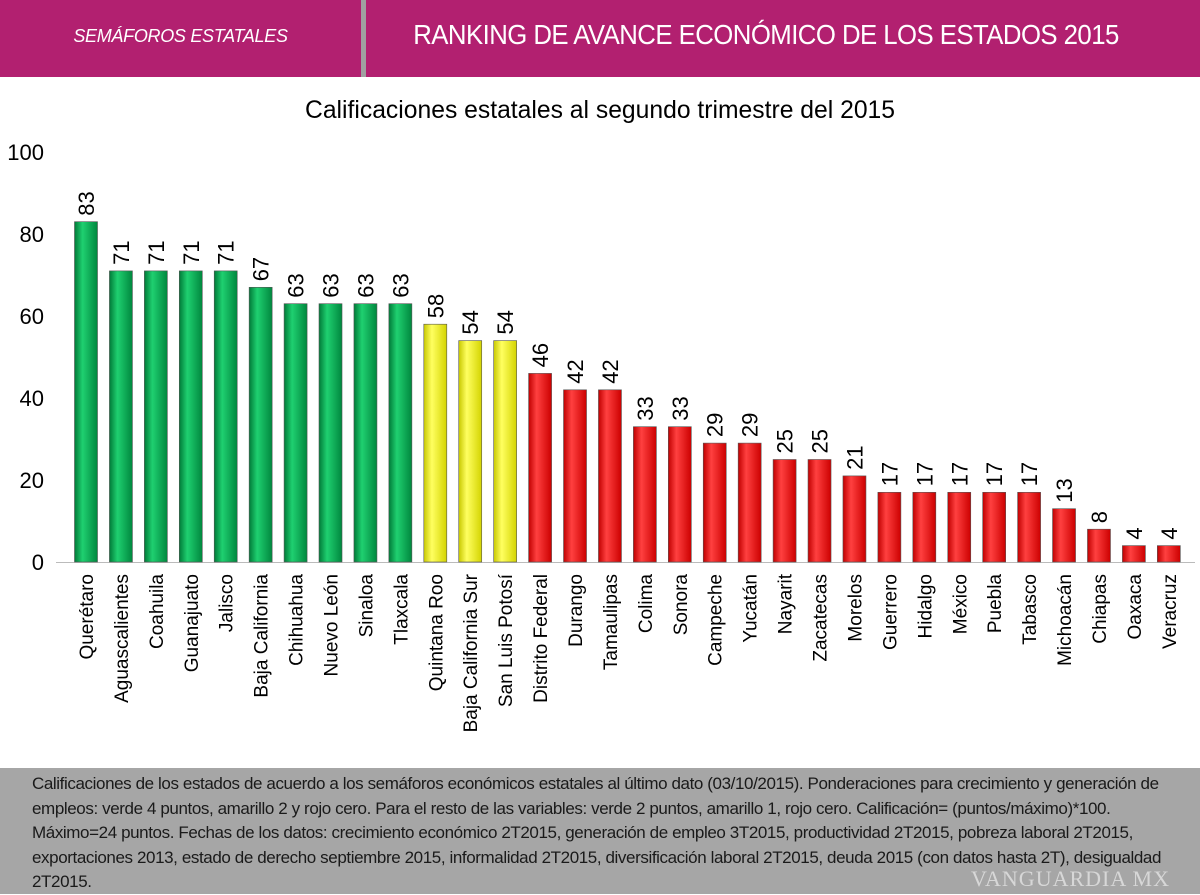  Describe the element at coordinates (471, 652) in the screenshot. I see `x-tick-label: Baja California Sur` at that location.